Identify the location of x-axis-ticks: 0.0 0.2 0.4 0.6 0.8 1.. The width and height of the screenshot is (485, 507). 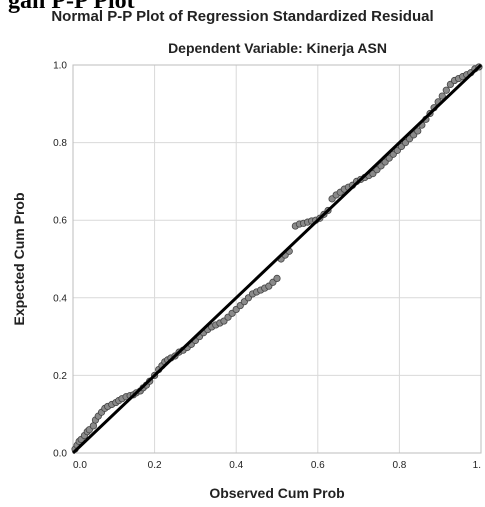
(277, 465).